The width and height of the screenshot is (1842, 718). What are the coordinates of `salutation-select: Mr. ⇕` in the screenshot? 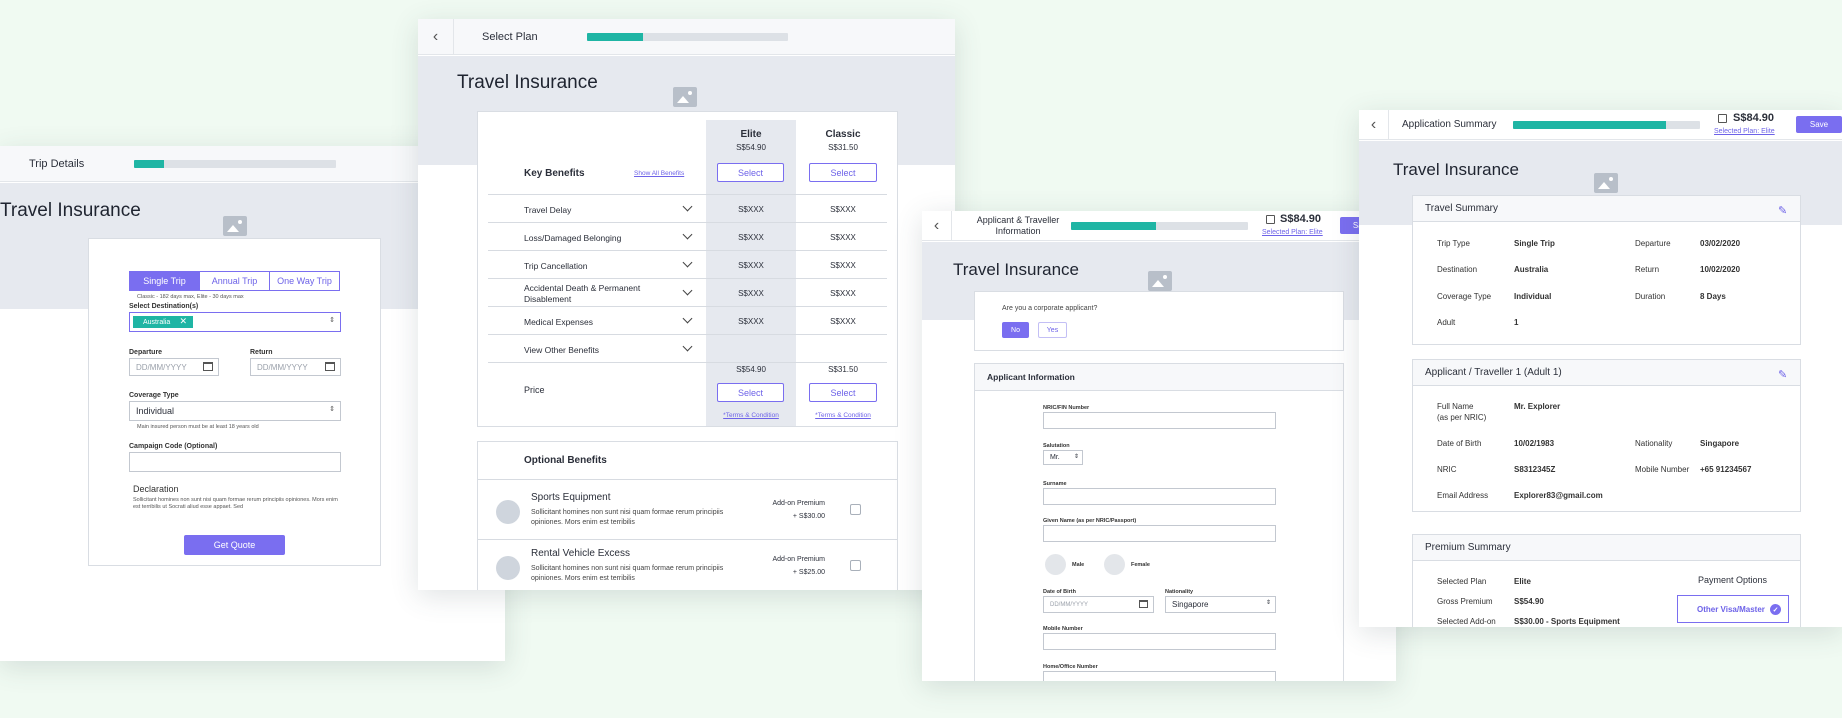 It's located at (1063, 457).